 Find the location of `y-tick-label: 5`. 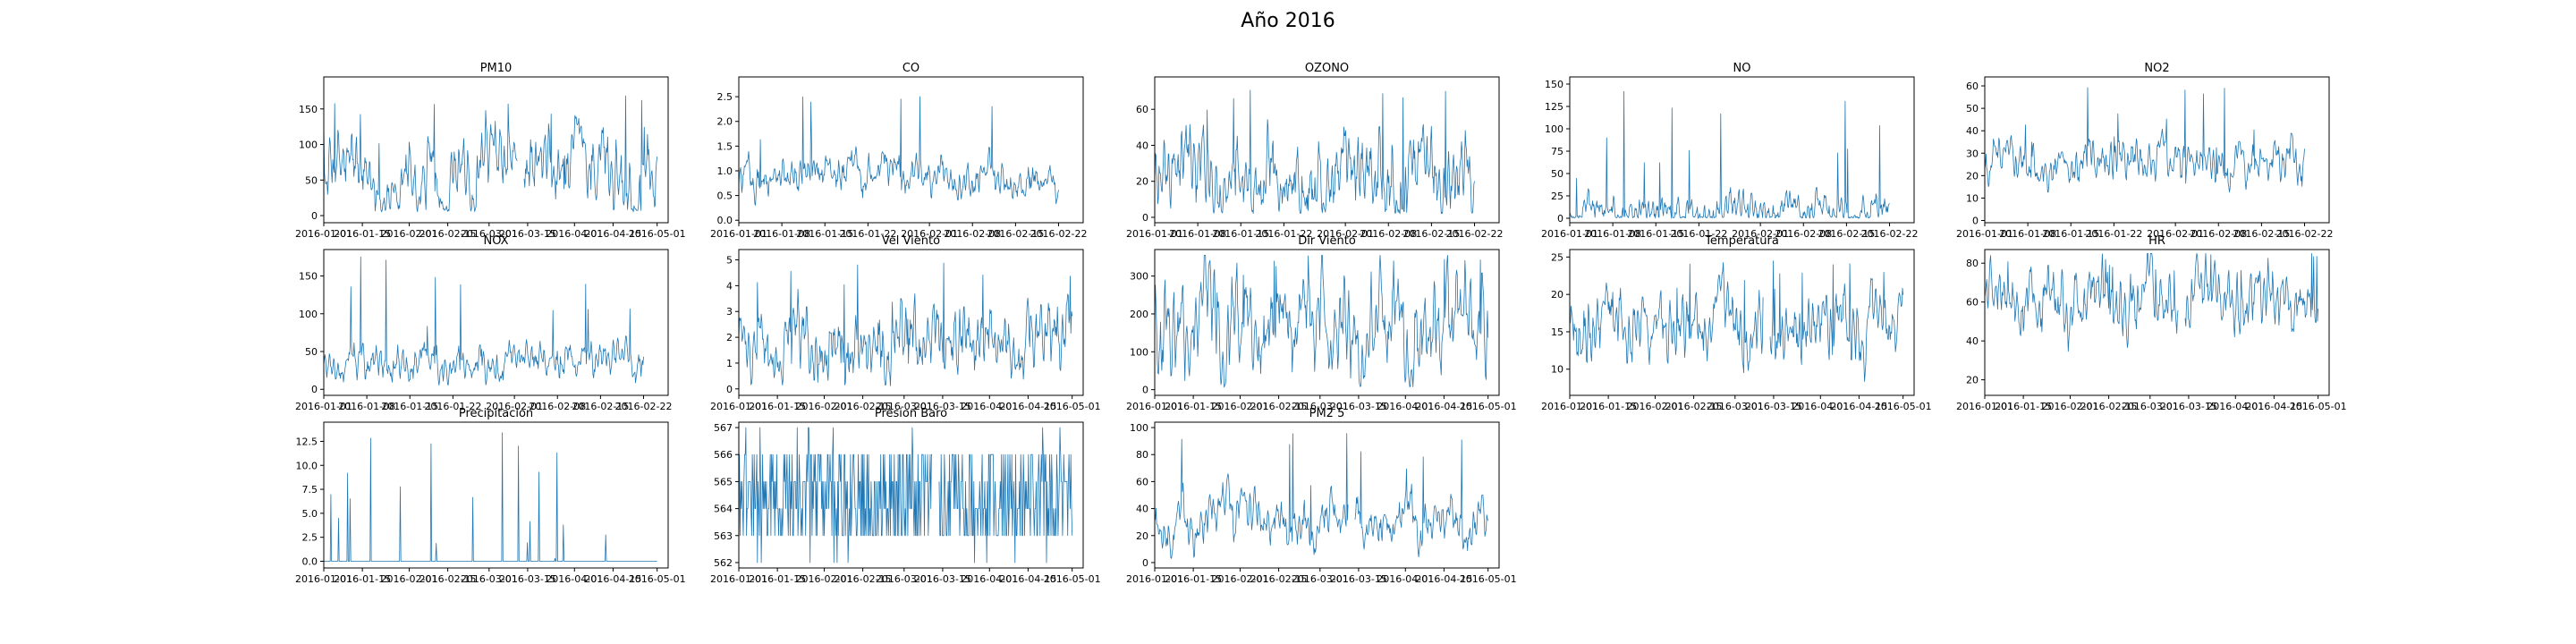

y-tick-label: 5 is located at coordinates (729, 261).